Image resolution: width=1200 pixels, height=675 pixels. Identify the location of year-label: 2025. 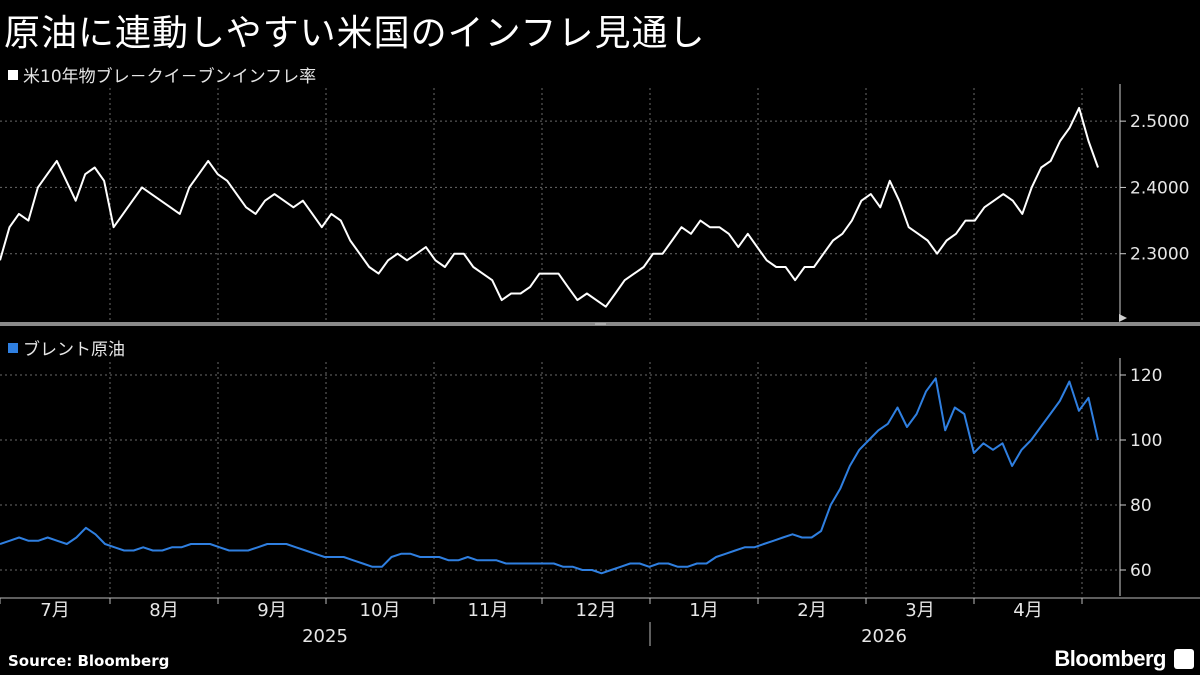
(325, 636).